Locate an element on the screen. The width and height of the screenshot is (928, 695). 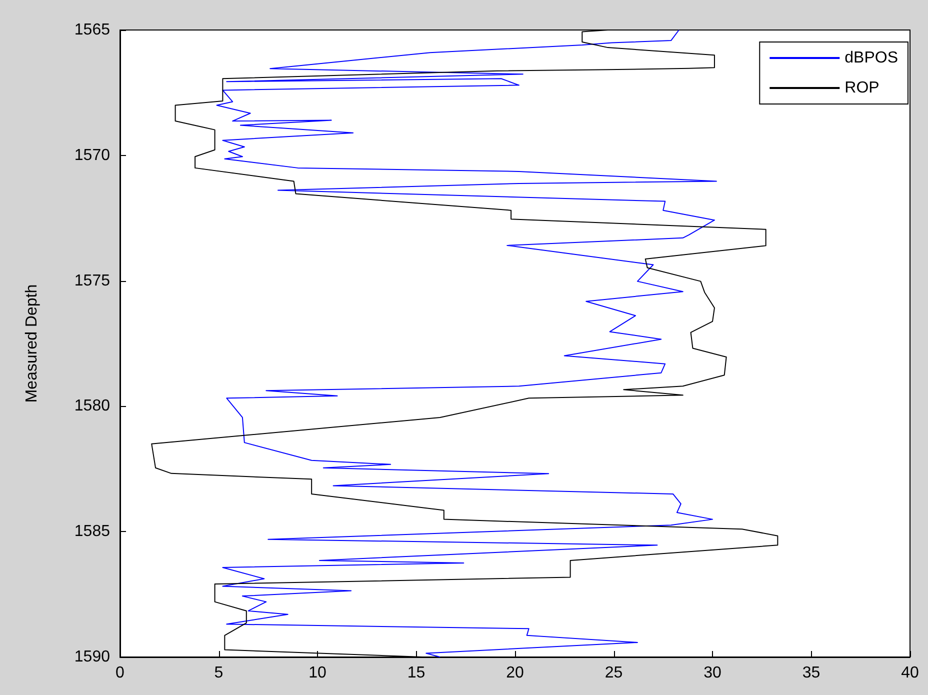
x-tick-label: 15 is located at coordinates (416, 673).